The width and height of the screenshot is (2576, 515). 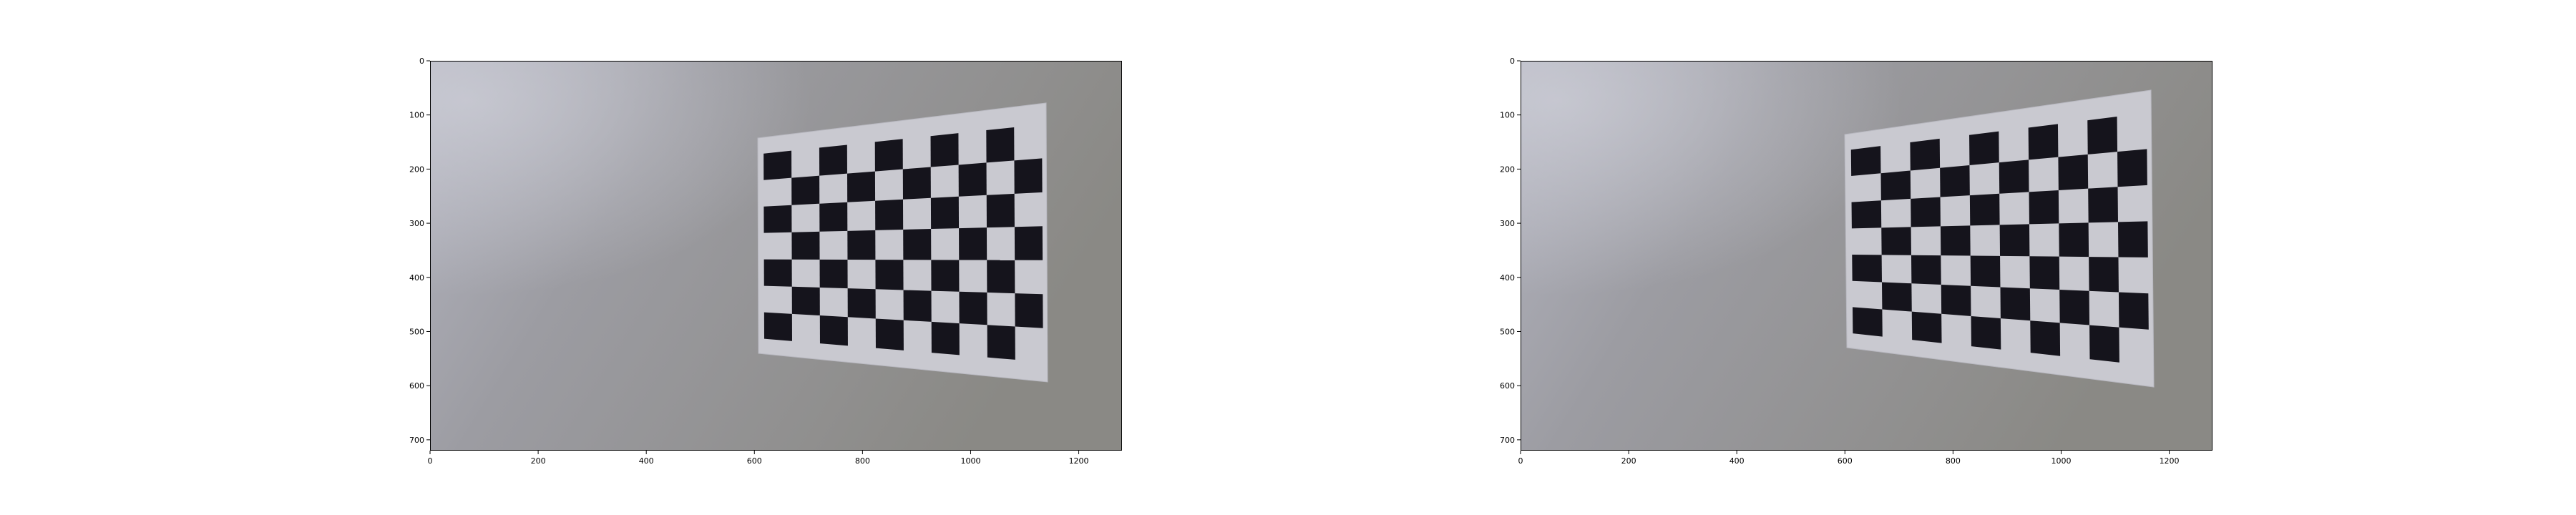 What do you see at coordinates (538, 461) in the screenshot?
I see `x-tick-label: 200` at bounding box center [538, 461].